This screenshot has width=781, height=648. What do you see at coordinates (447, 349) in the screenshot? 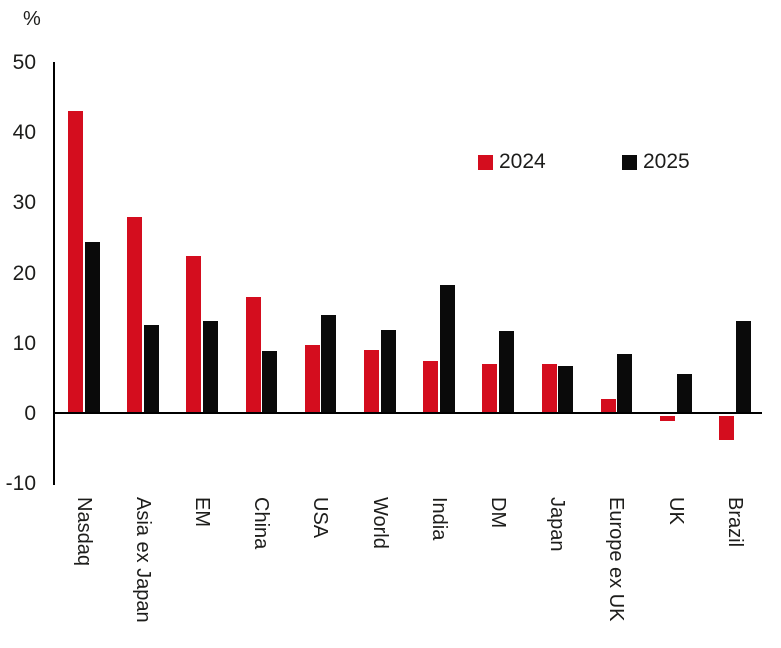
I see `bar-2025-india` at bounding box center [447, 349].